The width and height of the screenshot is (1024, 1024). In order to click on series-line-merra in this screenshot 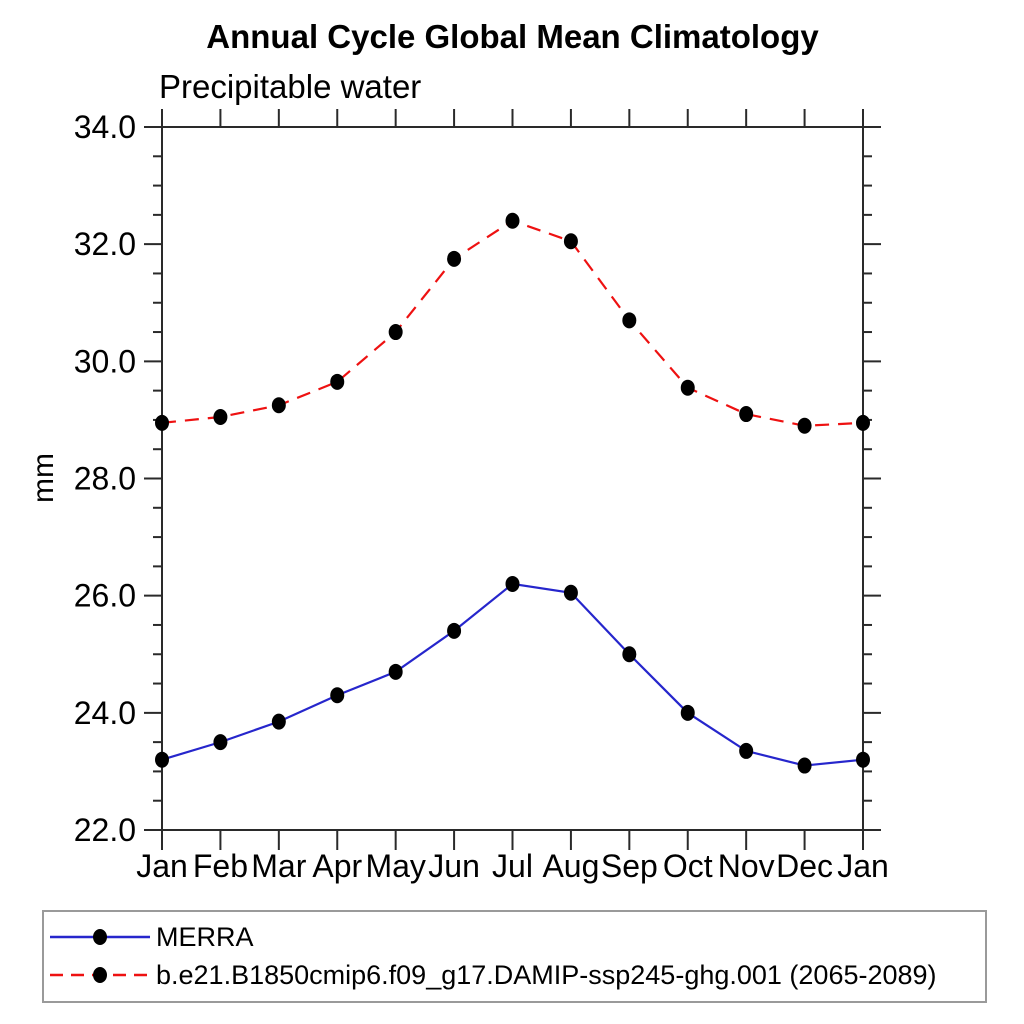, I will do `click(512, 674)`.